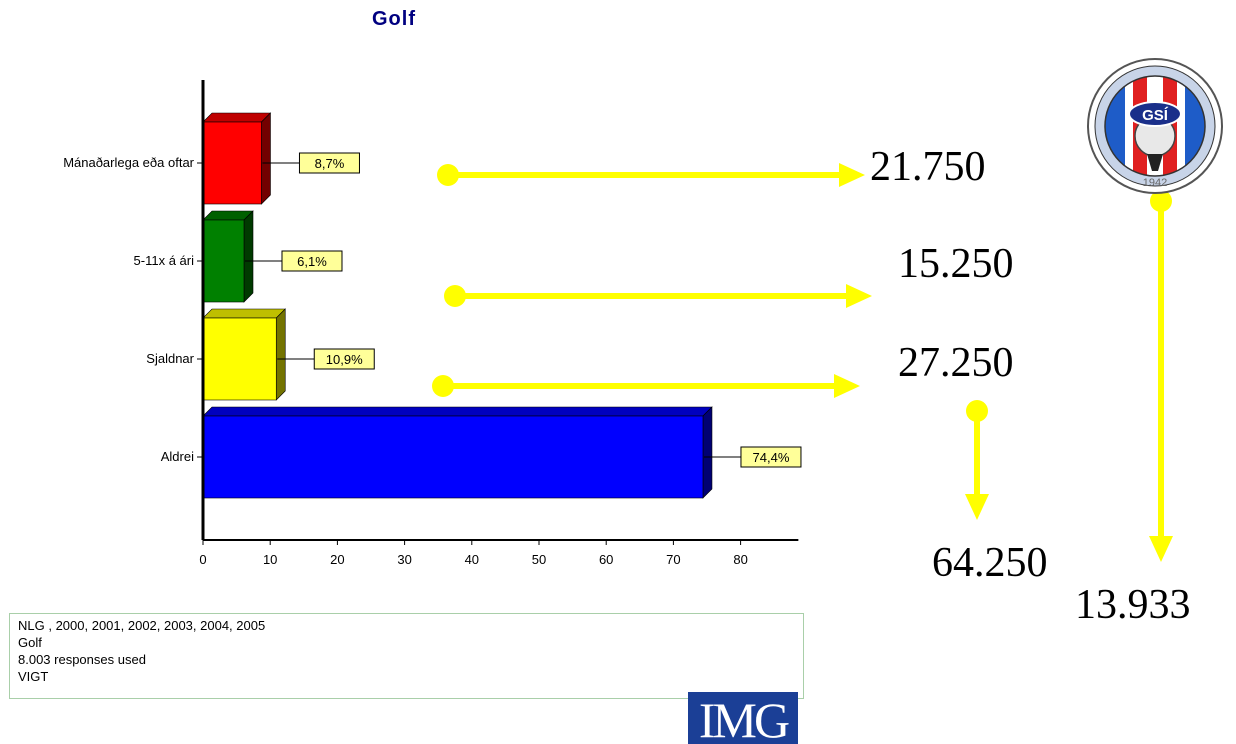 The image size is (1236, 744). Describe the element at coordinates (270, 559) in the screenshot. I see `x-tick-label-1: 10` at that location.